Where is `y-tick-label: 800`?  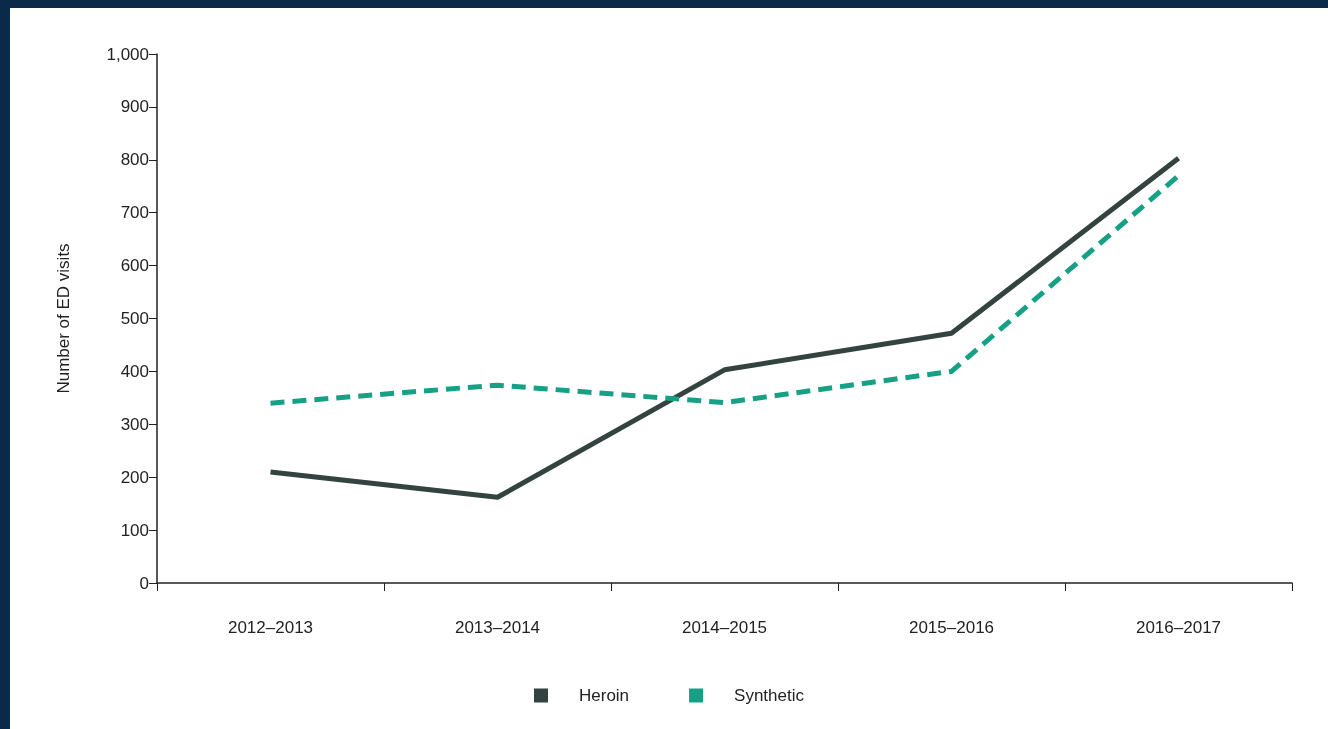 y-tick-label: 800 is located at coordinates (134, 160).